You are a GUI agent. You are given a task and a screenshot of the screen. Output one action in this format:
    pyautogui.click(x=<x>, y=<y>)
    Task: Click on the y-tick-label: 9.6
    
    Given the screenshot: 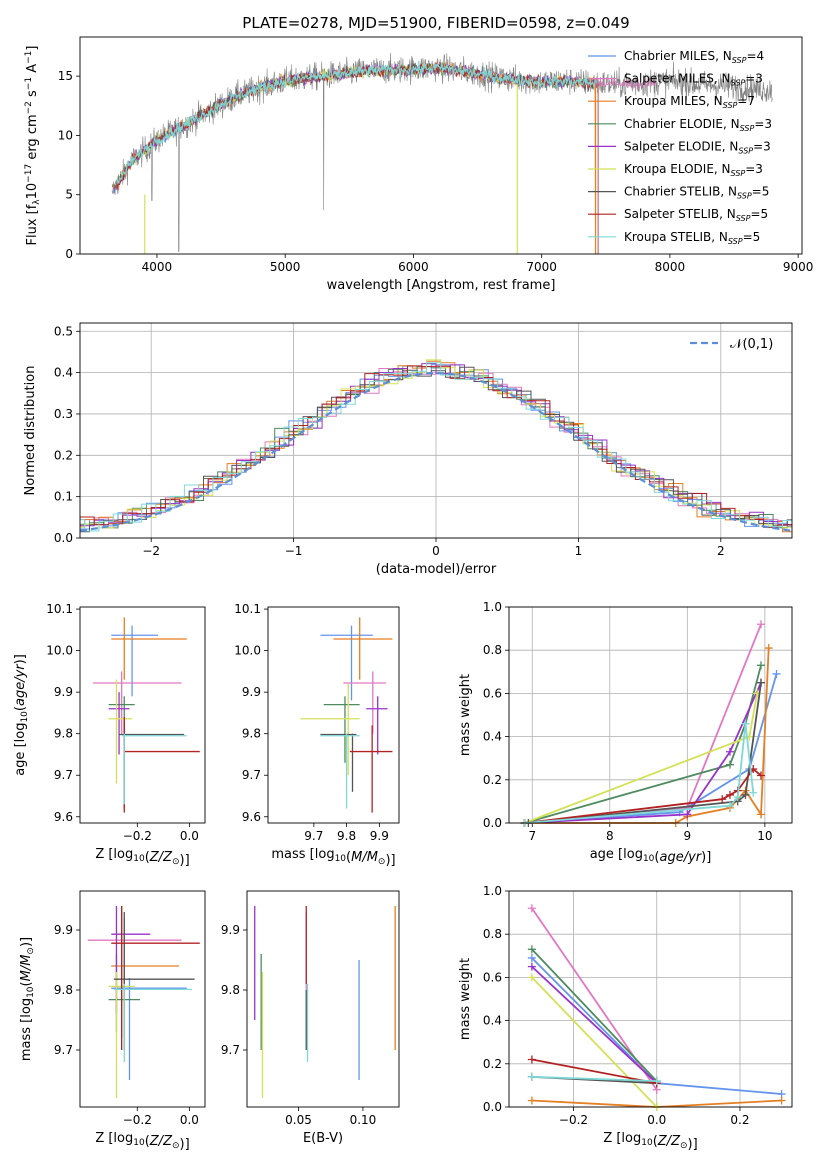 What is the action you would take?
    pyautogui.click(x=251, y=817)
    